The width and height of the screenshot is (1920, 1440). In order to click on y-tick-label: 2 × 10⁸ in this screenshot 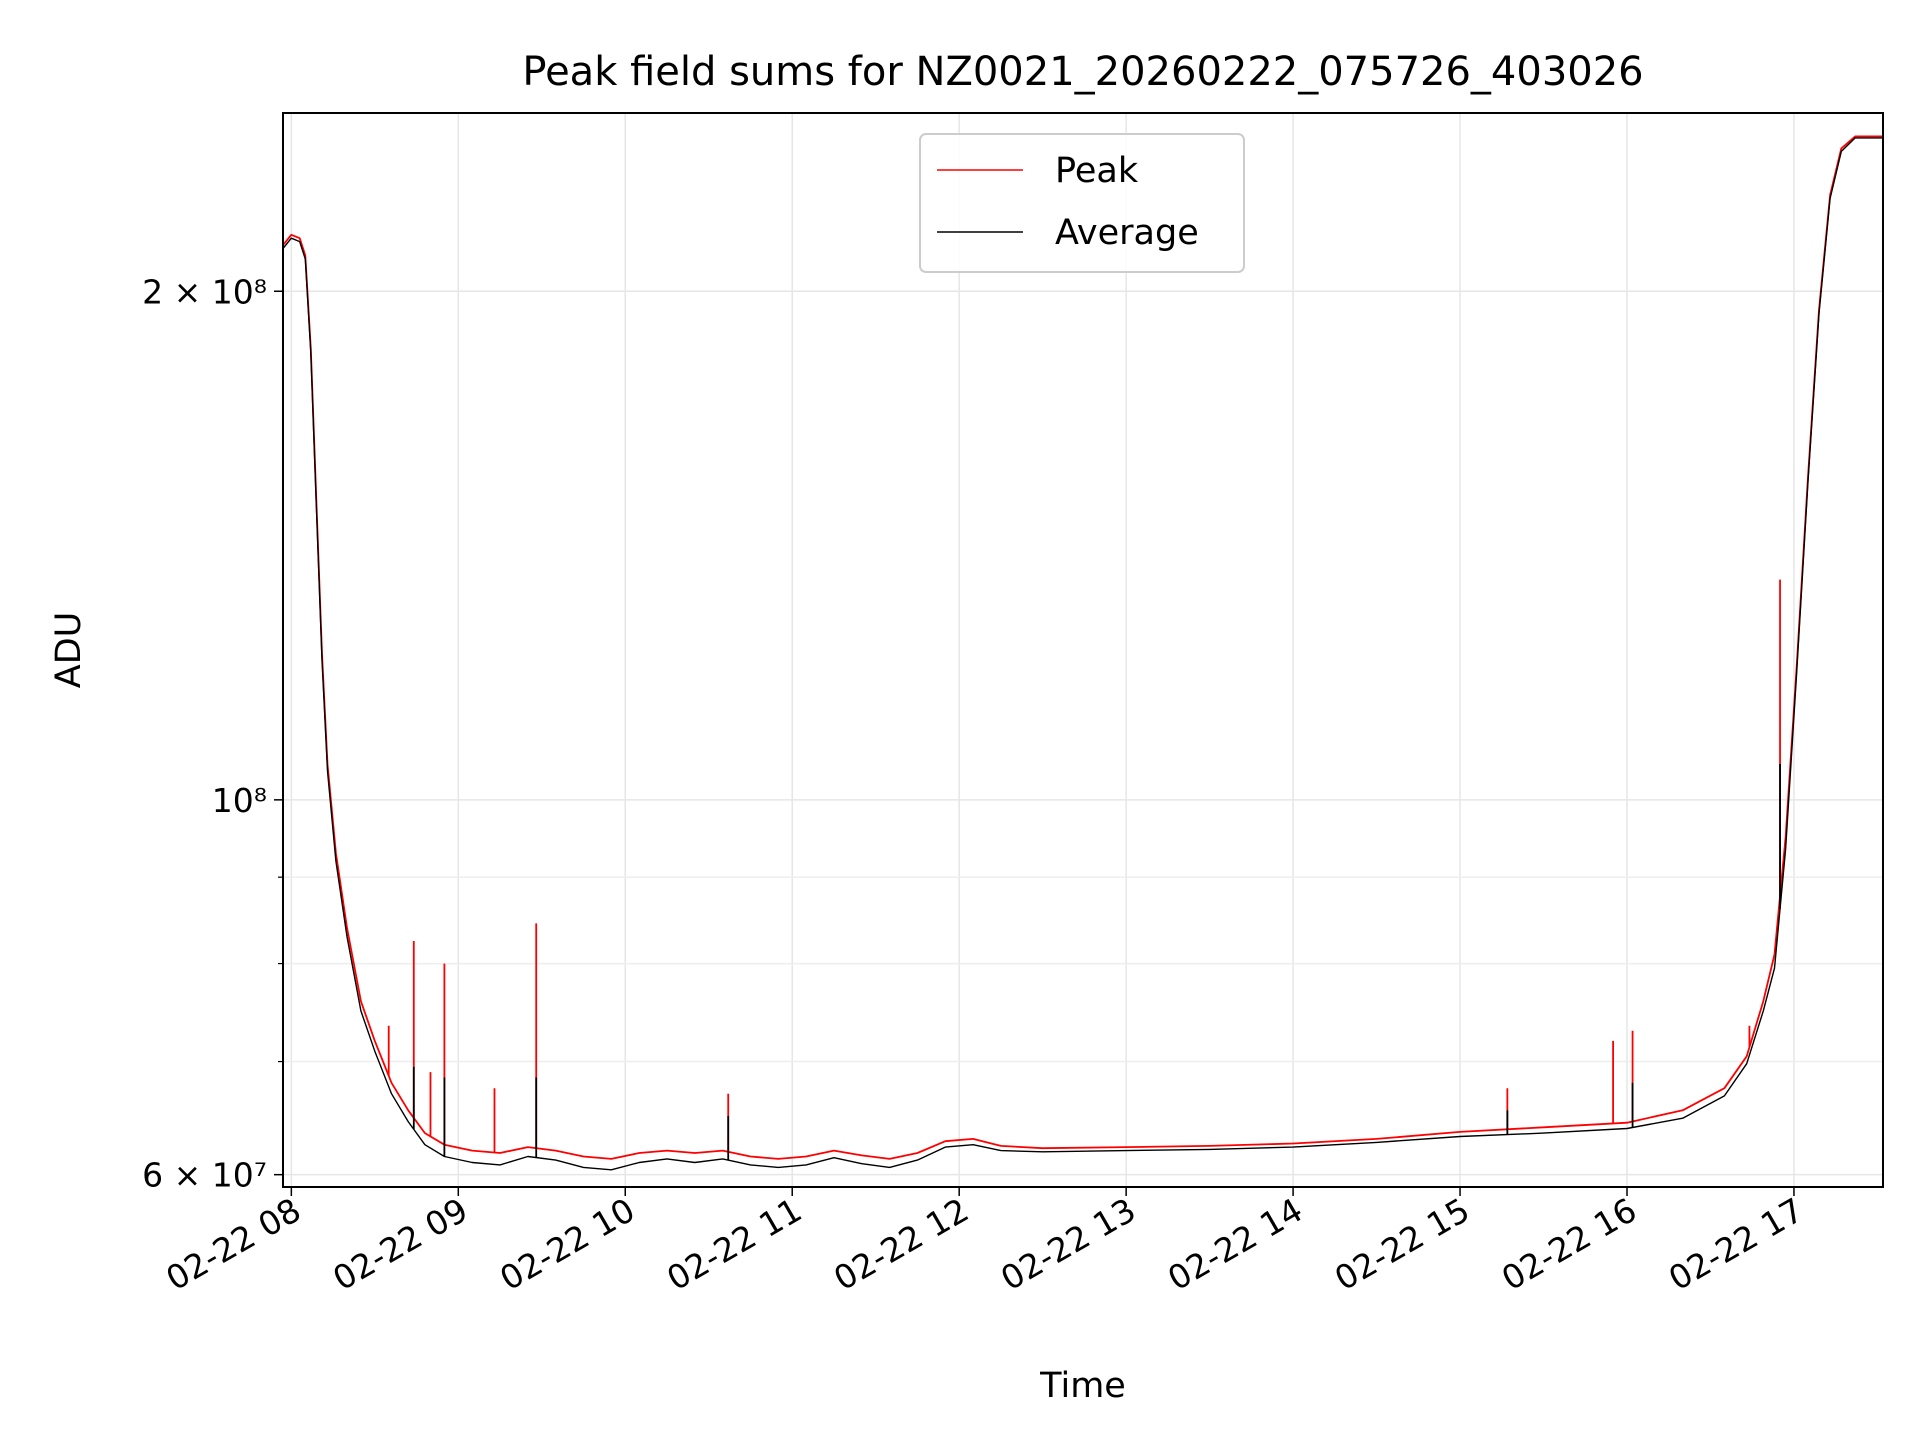, I will do `click(204, 291)`.